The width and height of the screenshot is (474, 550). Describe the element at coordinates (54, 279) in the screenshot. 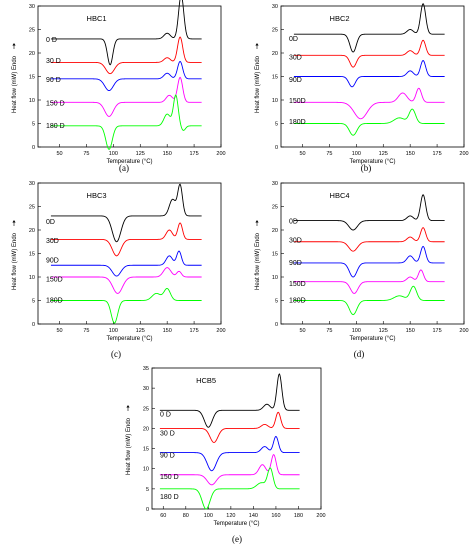

I see `series-label: 150D` at that location.